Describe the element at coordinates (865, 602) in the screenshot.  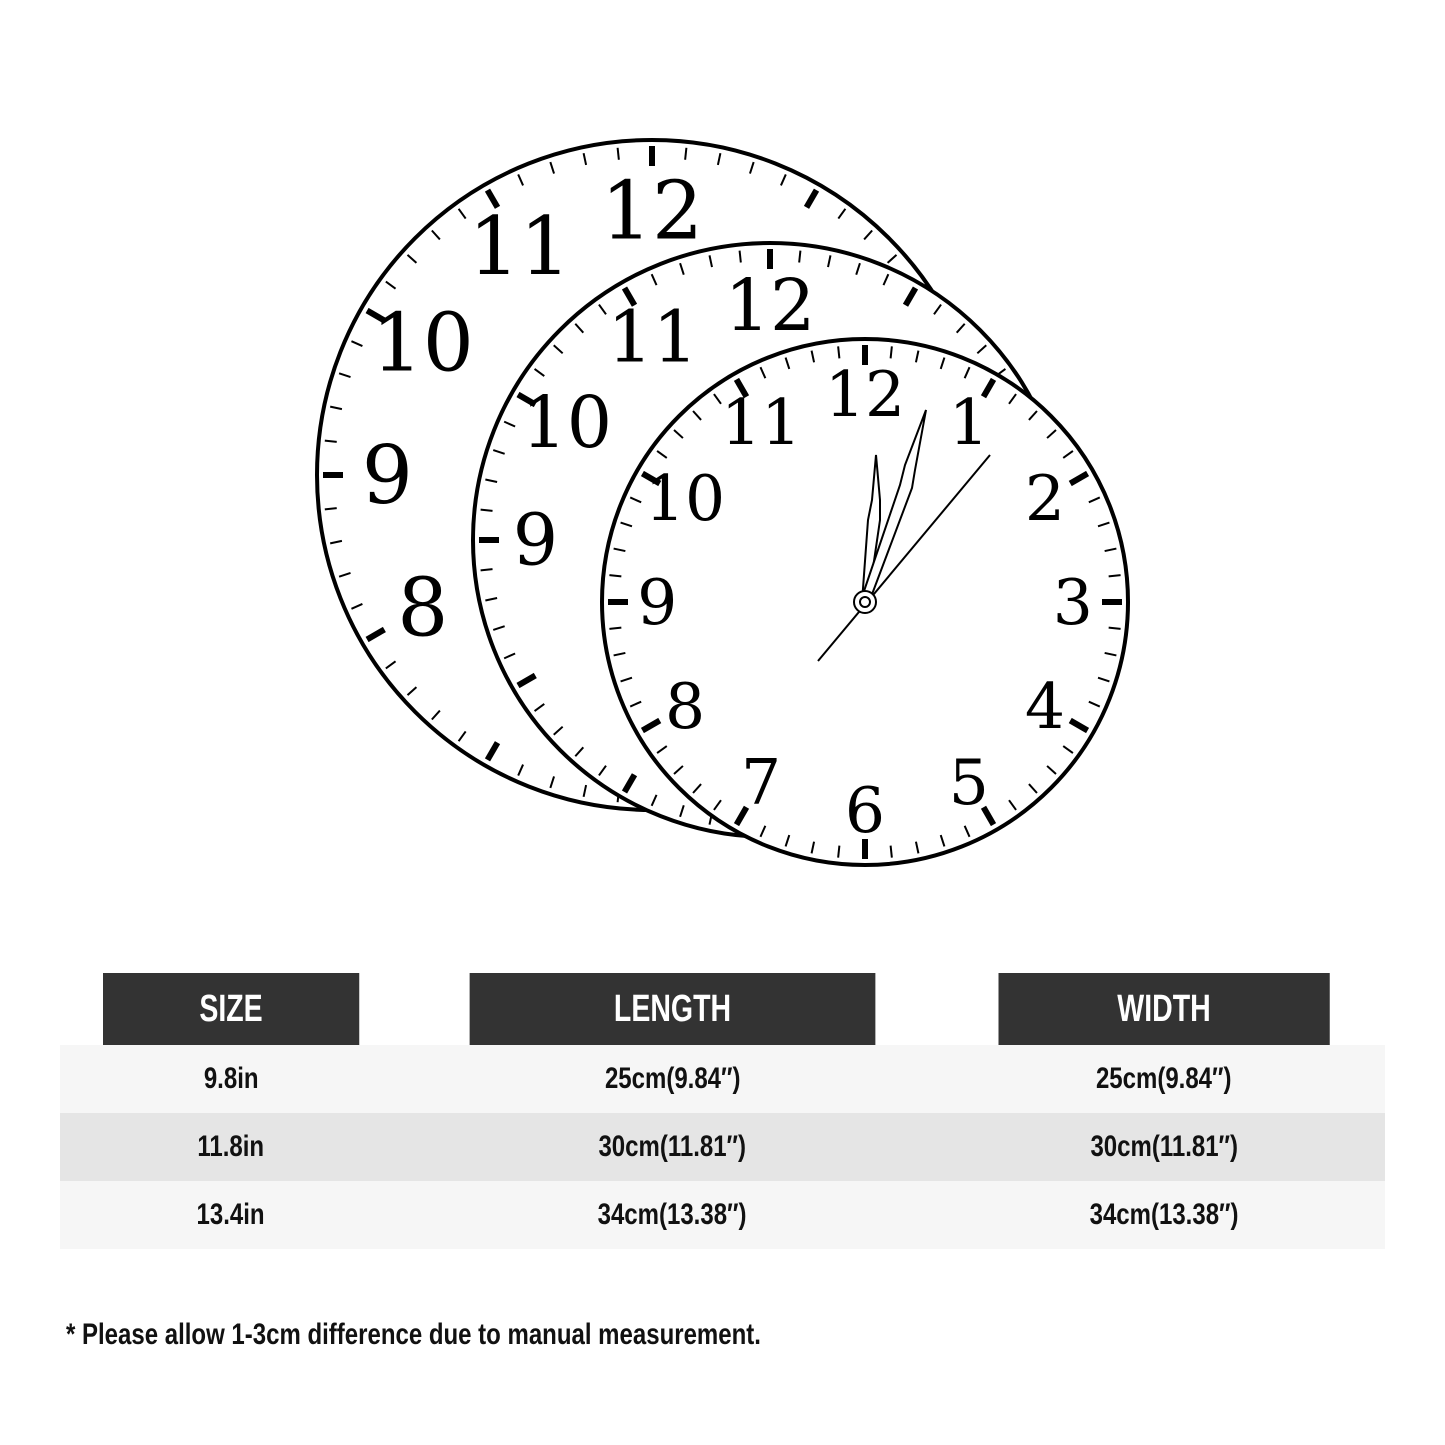
I see `hand-hub-inner` at that location.